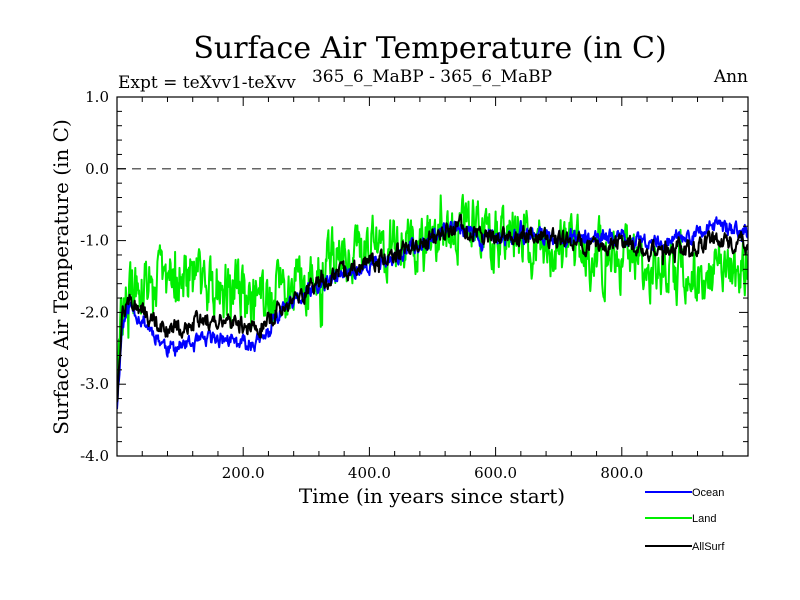 The height and width of the screenshot is (600, 800). What do you see at coordinates (243, 473) in the screenshot?
I see `x-tick-label: 200.0` at bounding box center [243, 473].